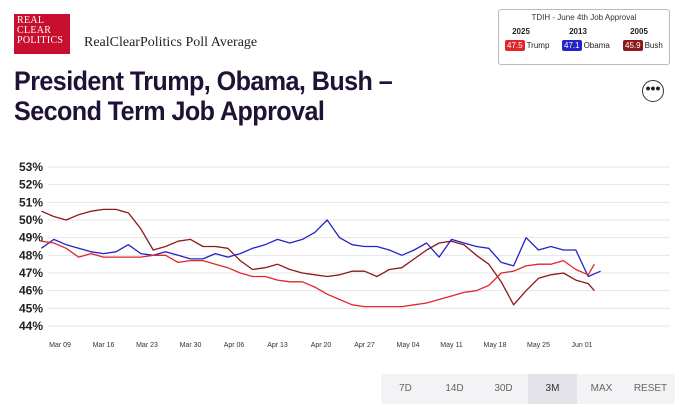 Image resolution: width=679 pixels, height=407 pixels. What do you see at coordinates (40, 40) in the screenshot?
I see `logo-line3: POLITICS` at bounding box center [40, 40].